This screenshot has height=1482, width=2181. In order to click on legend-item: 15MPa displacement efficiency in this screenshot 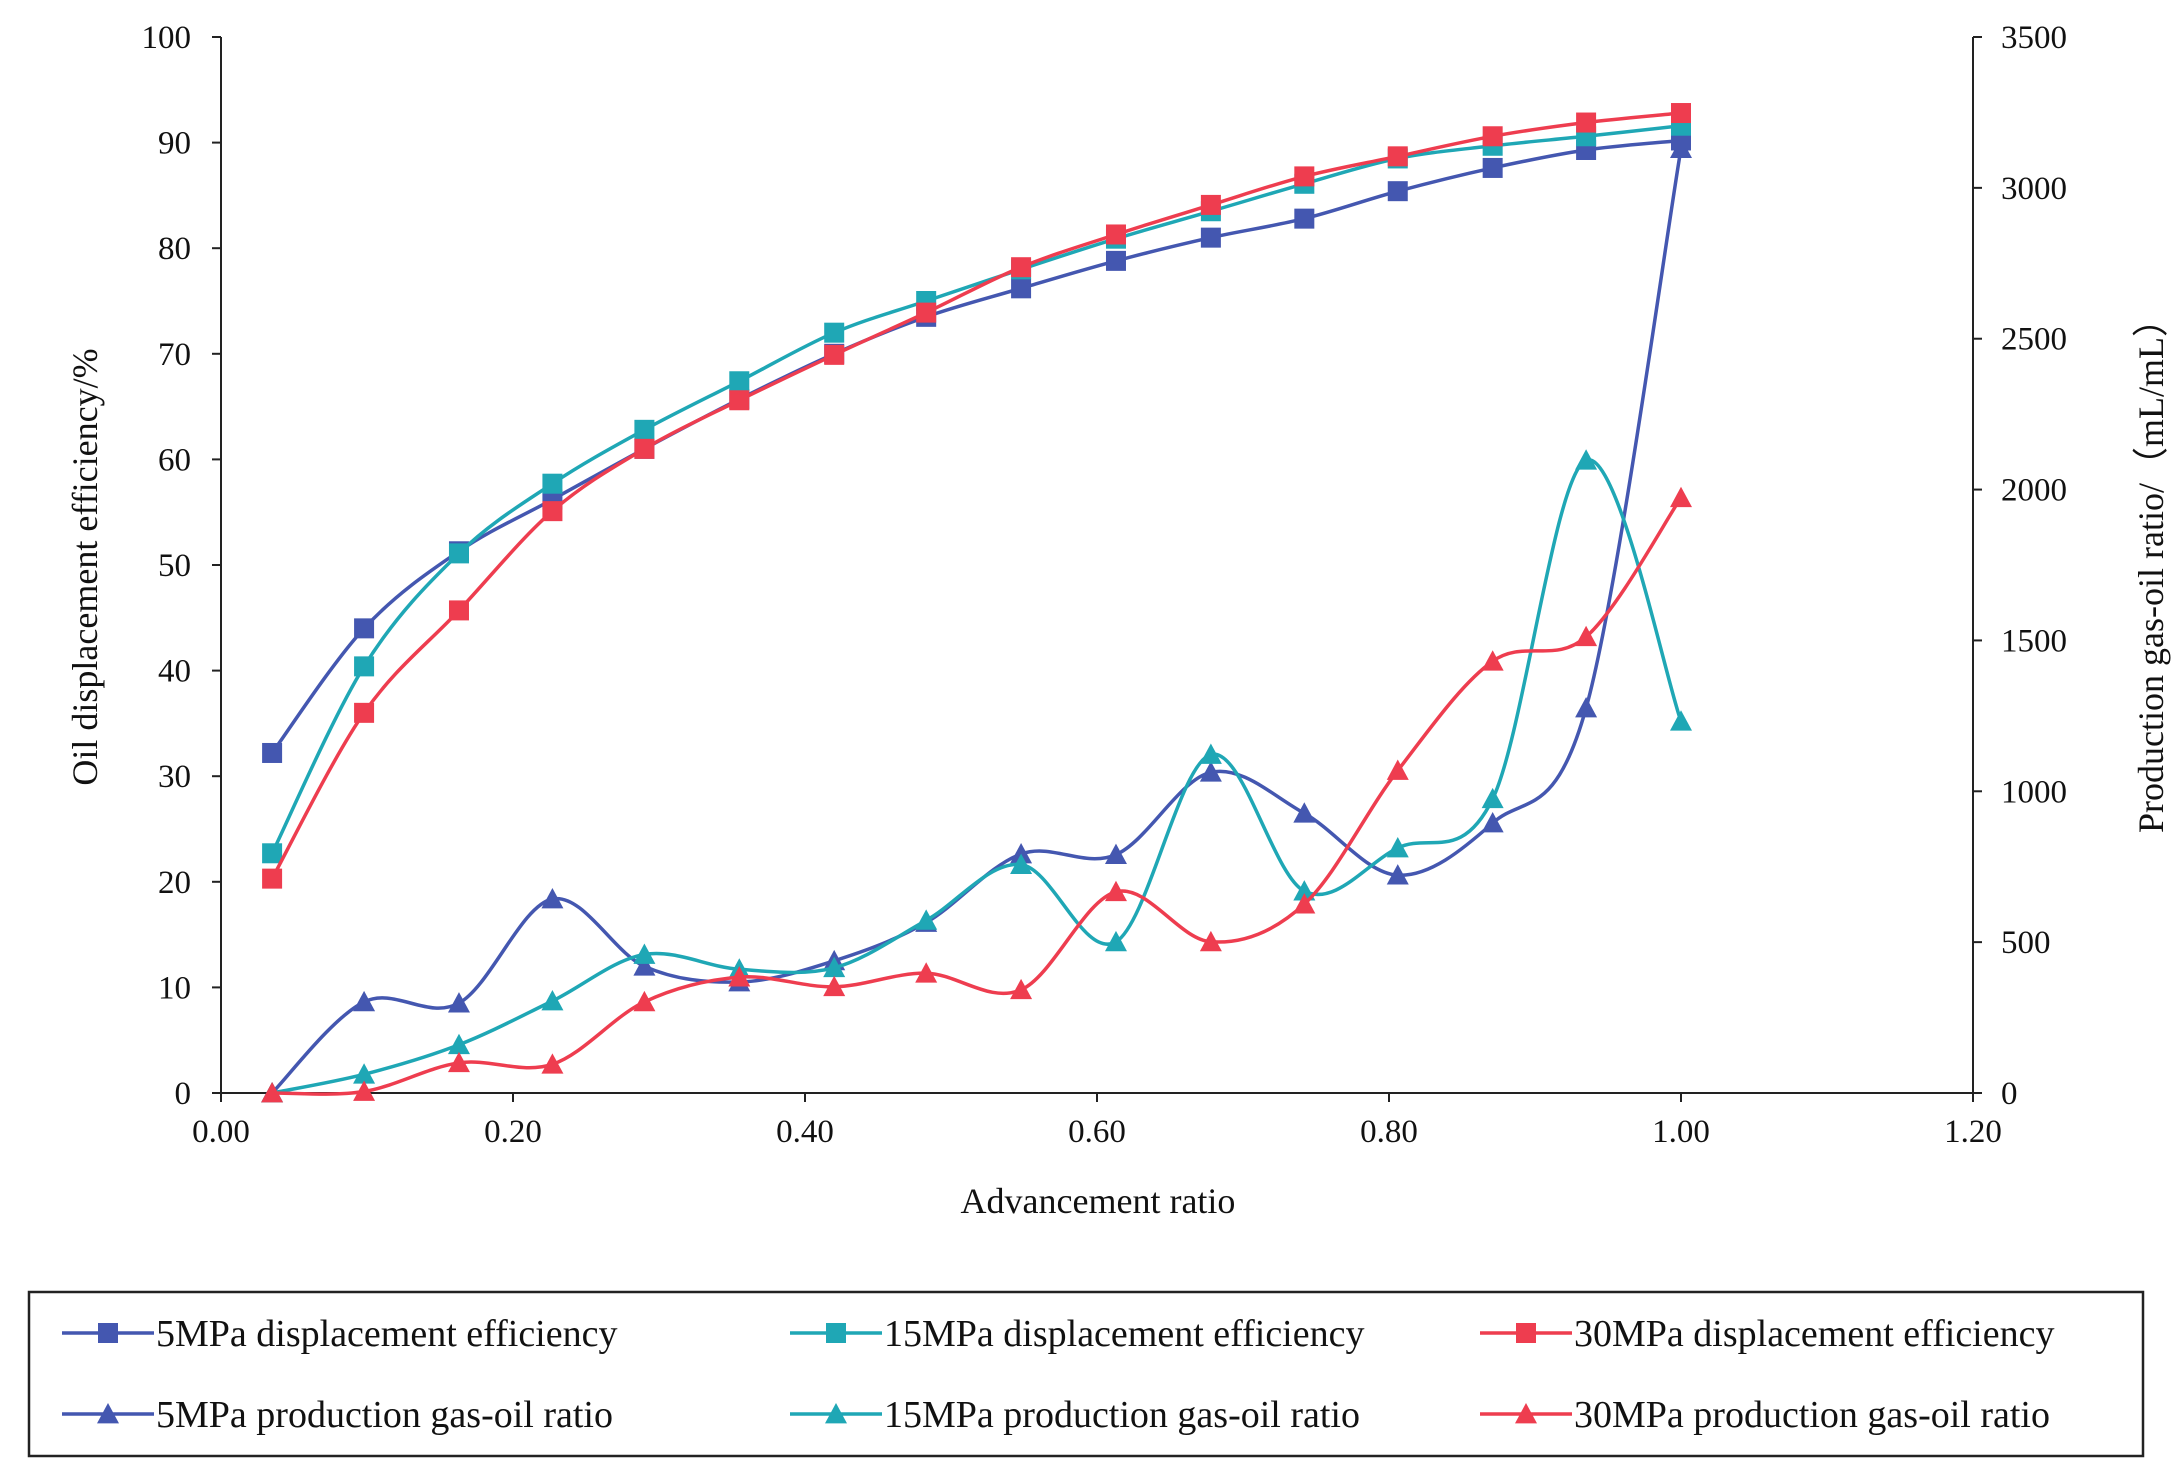, I will do `click(1077, 1334)`.